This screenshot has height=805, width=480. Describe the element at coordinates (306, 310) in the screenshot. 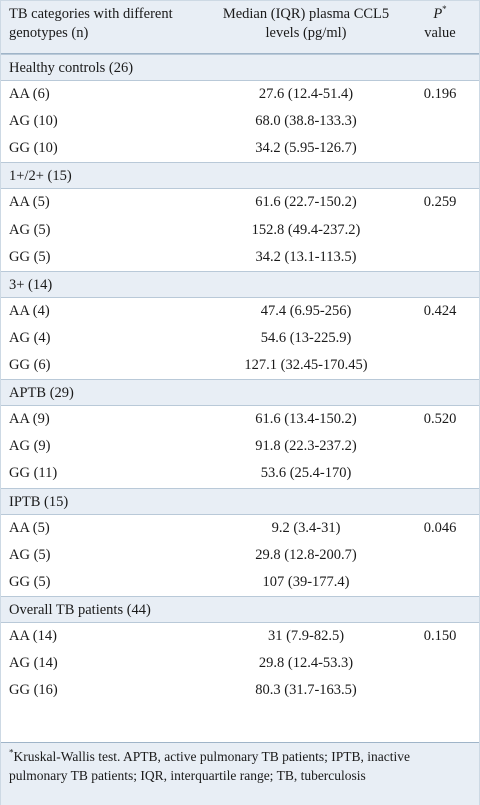

I see `median-iqr-cell: 47.4 (6.95-256)` at that location.